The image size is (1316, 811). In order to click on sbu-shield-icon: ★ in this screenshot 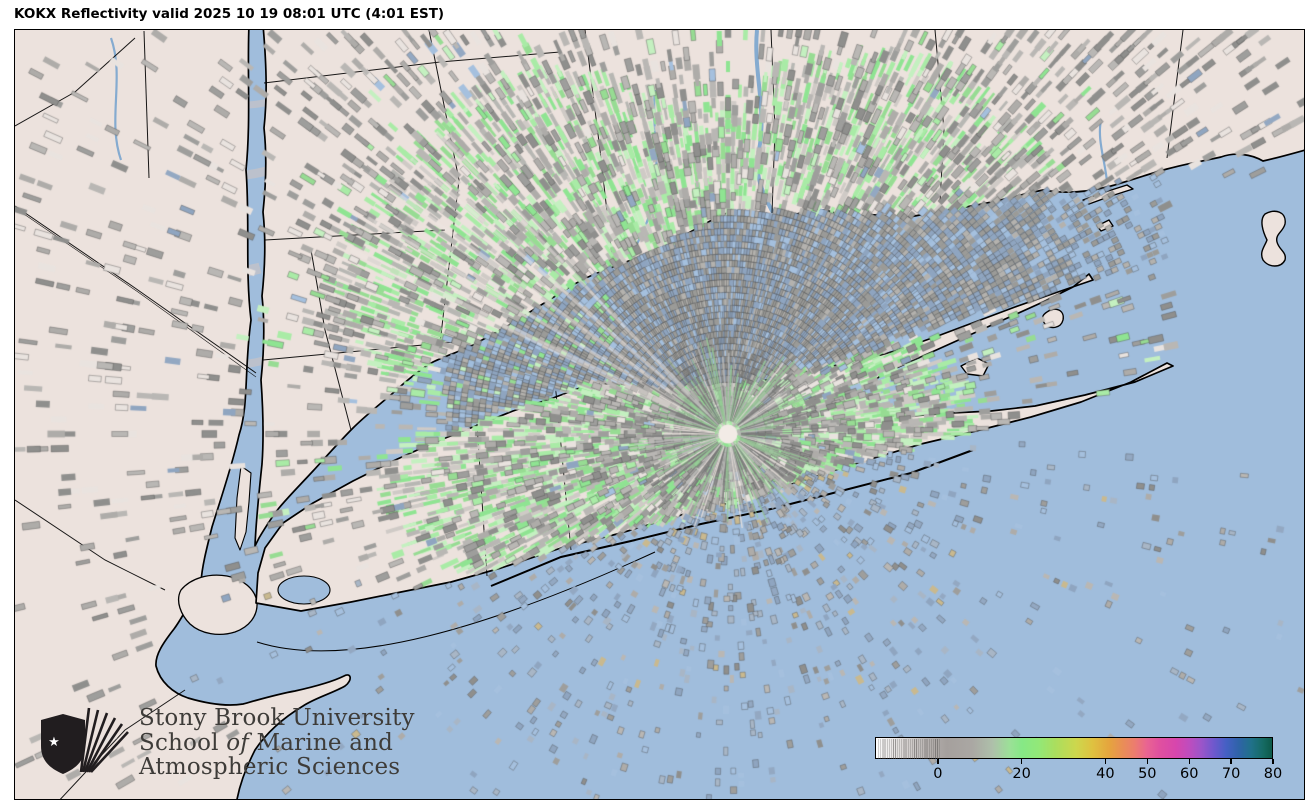, I will do `click(85, 740)`.